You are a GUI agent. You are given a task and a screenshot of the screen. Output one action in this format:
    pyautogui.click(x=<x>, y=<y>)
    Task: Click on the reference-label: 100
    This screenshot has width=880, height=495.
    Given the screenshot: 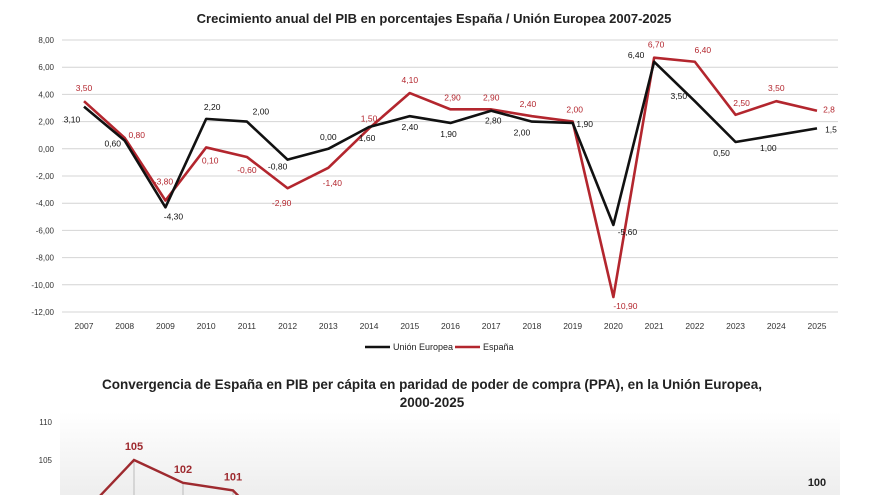 What is the action you would take?
    pyautogui.click(x=817, y=483)
    